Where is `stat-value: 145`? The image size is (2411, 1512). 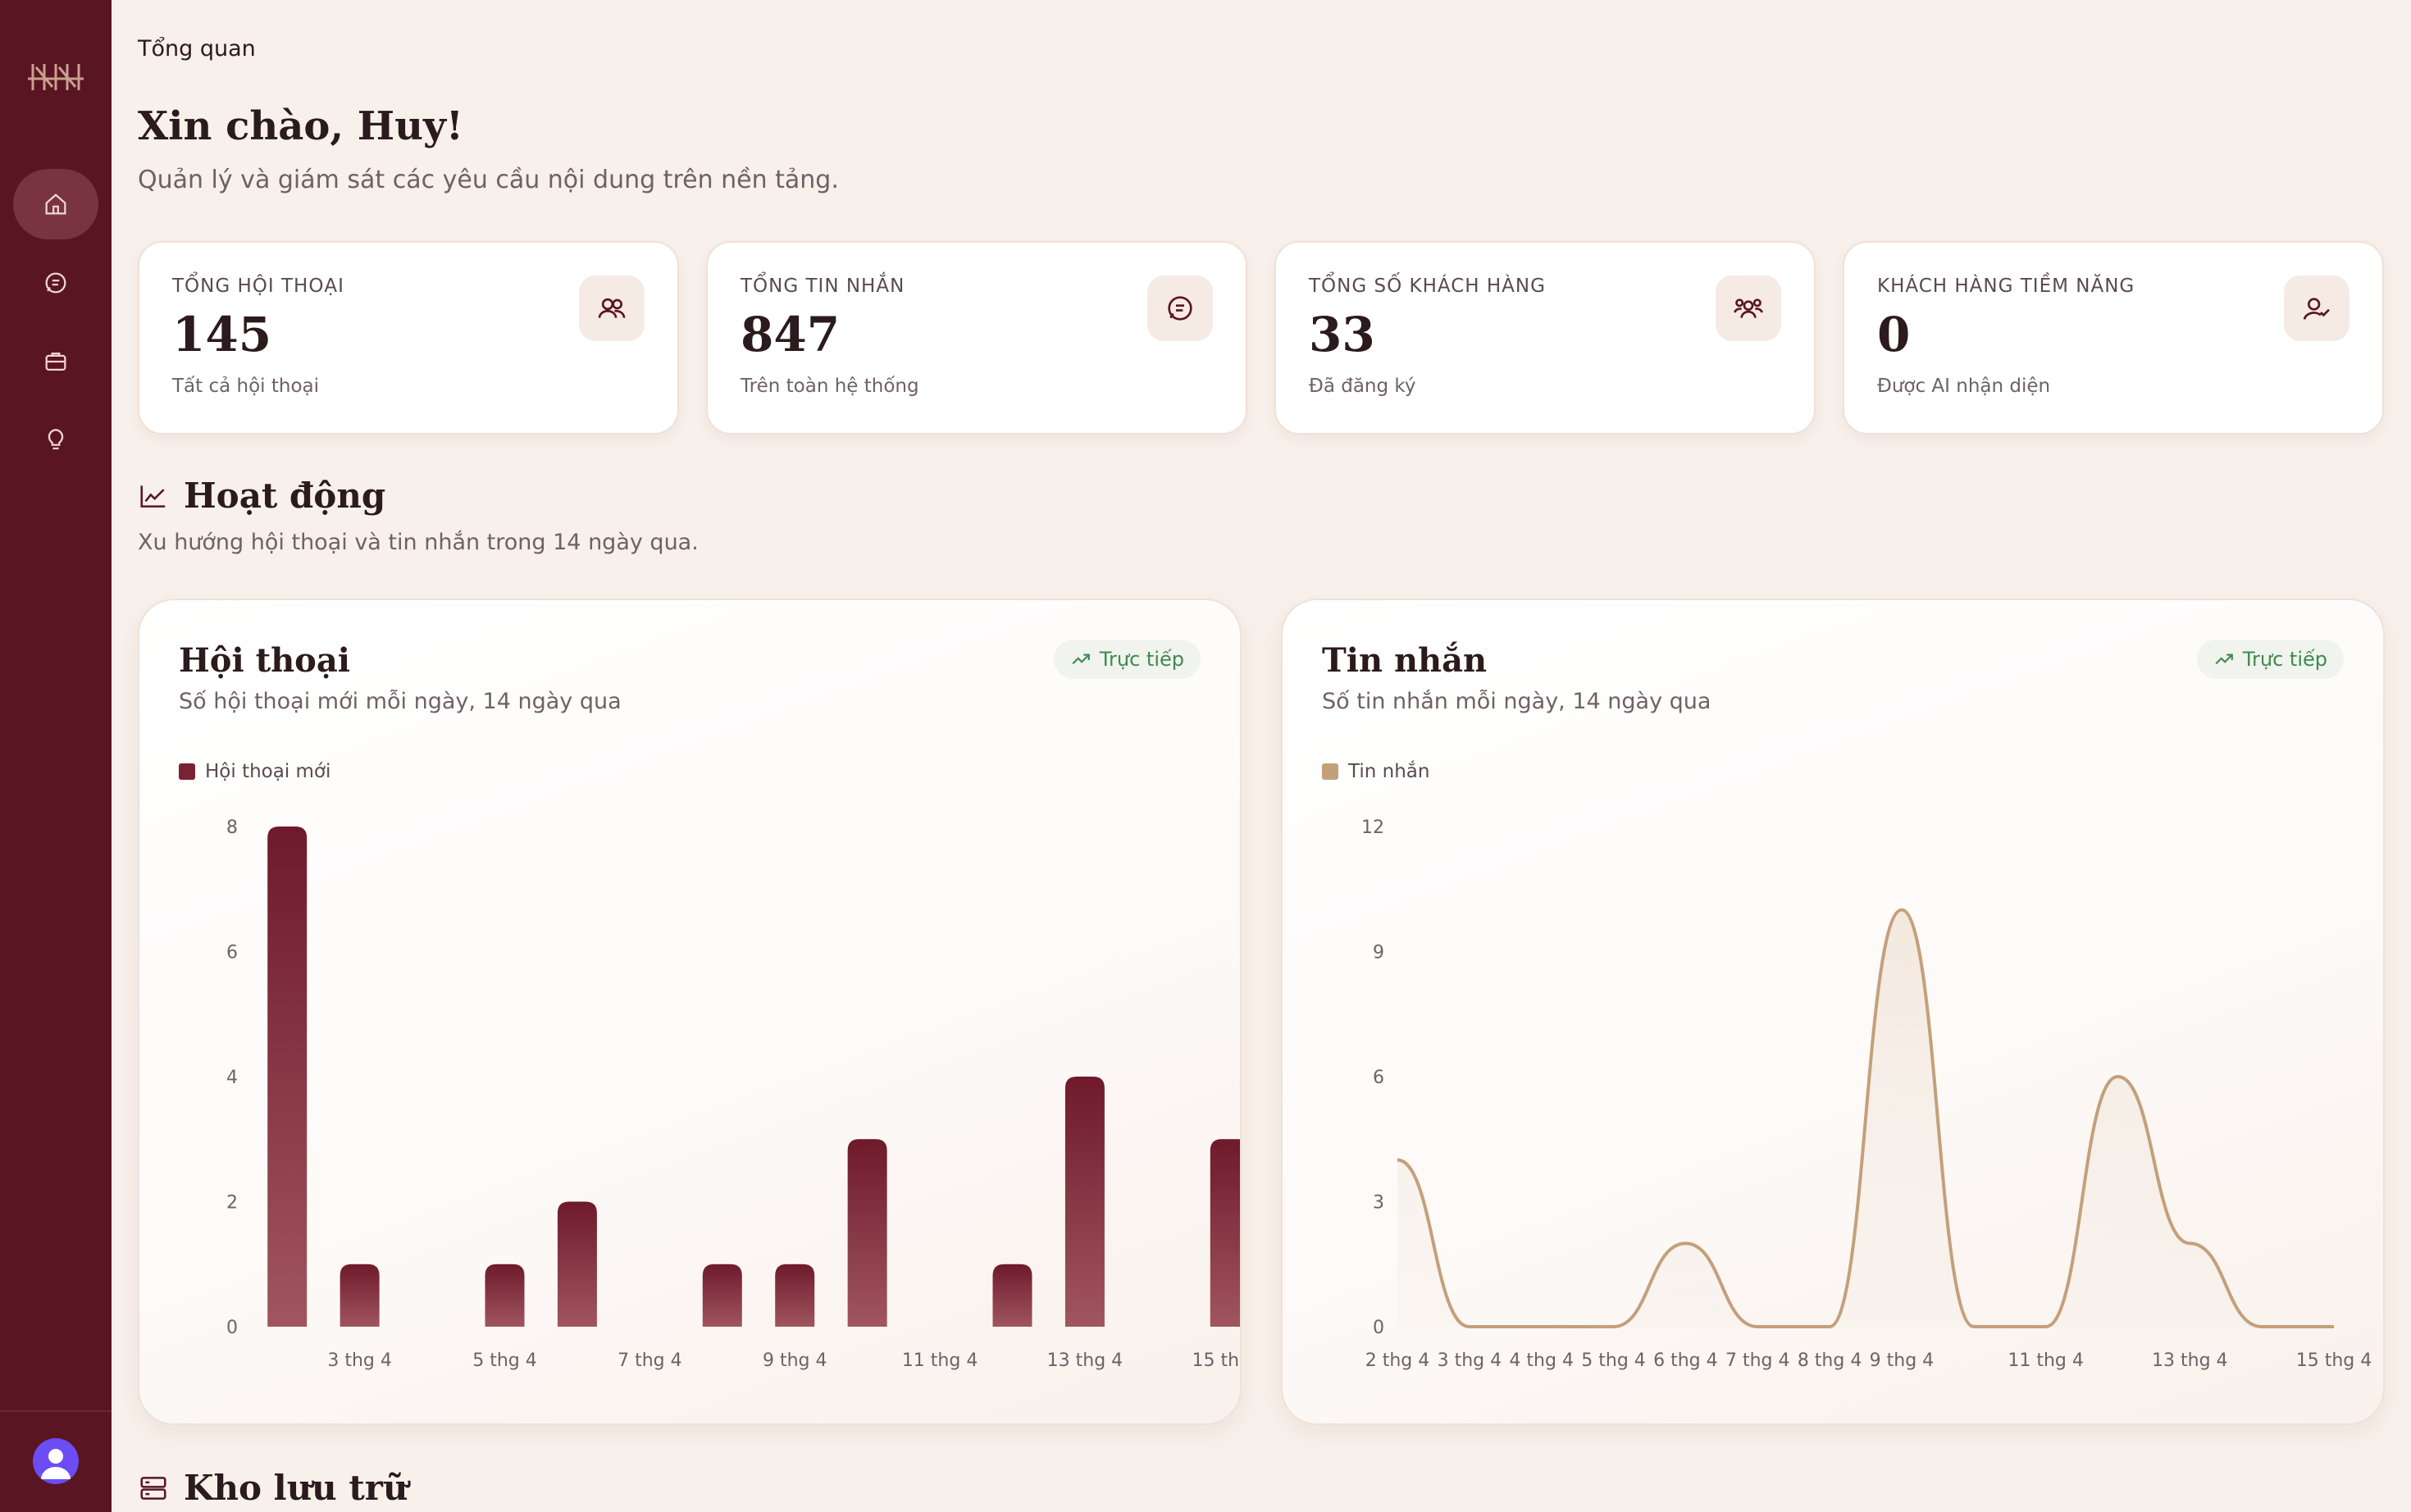 stat-value: 145 is located at coordinates (222, 334).